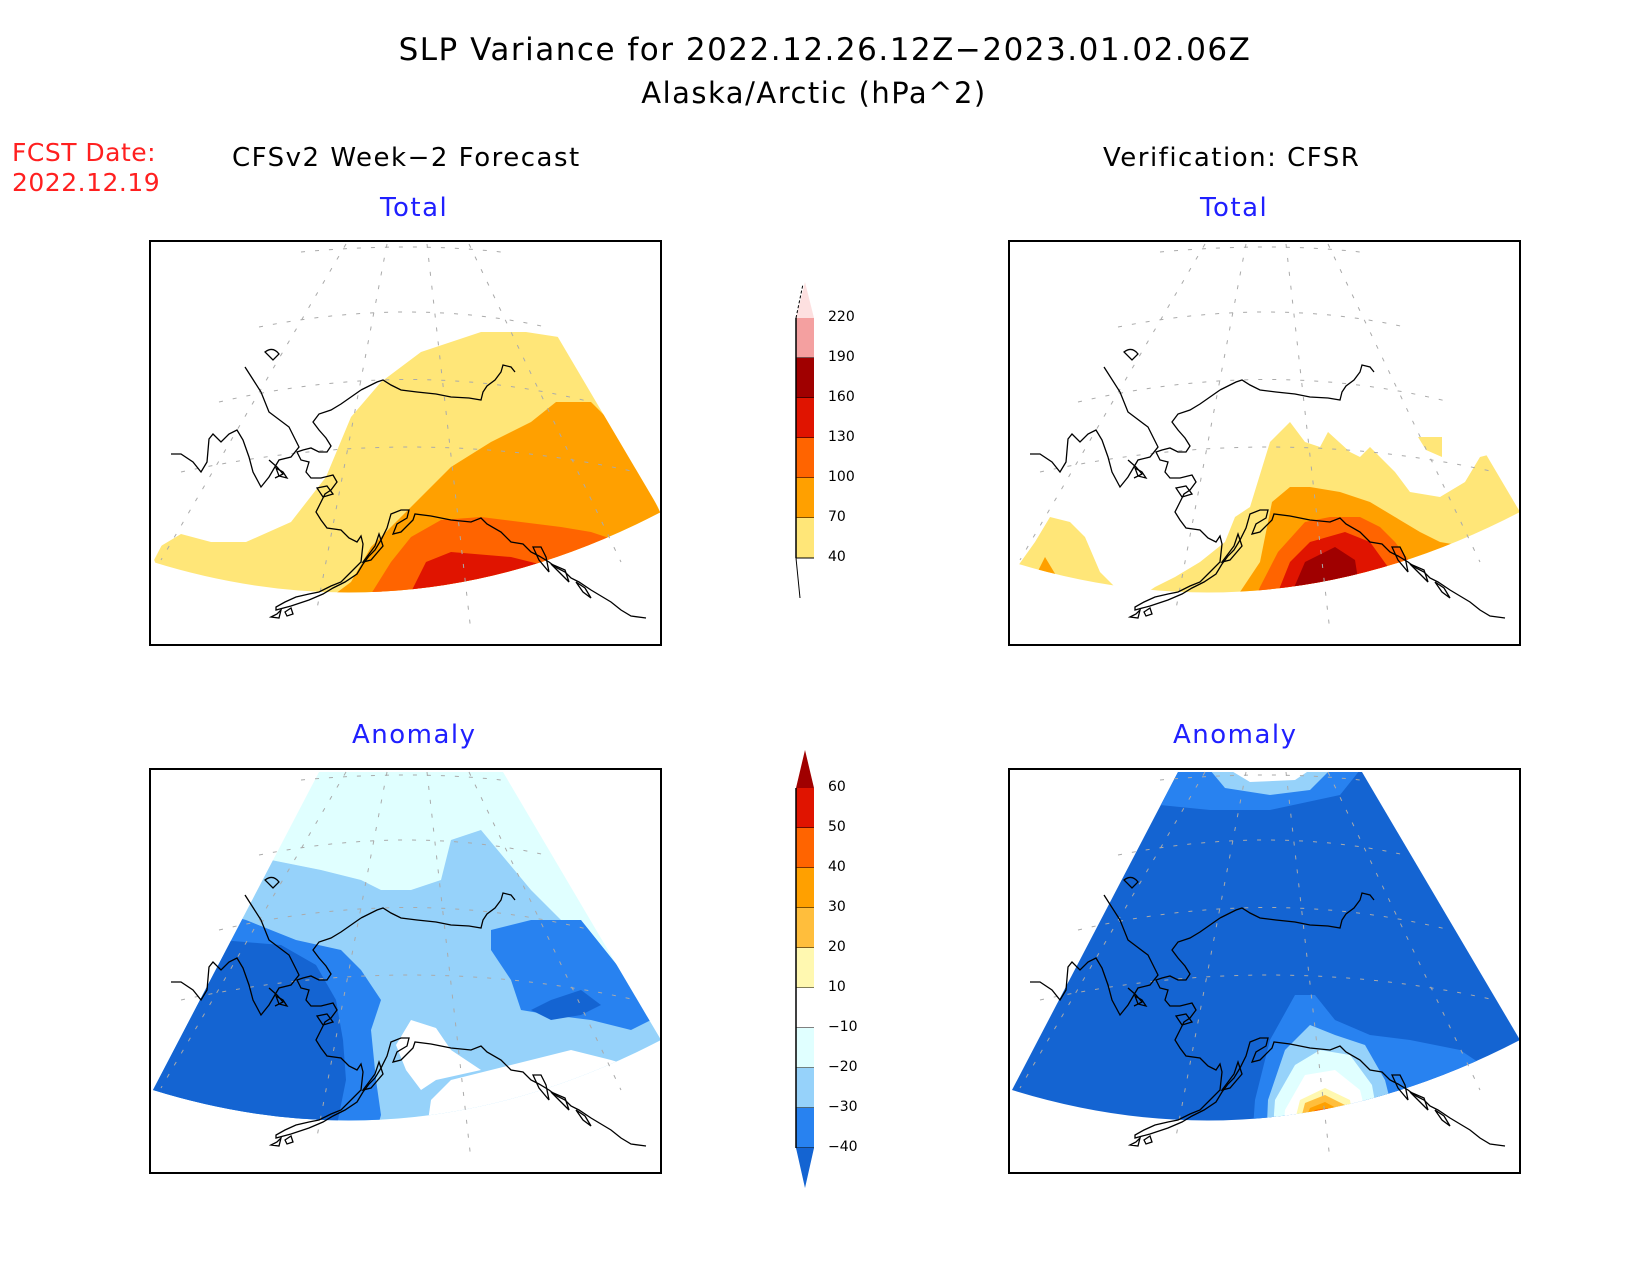  What do you see at coordinates (1490, 1118) in the screenshot?
I see `contour-40-east` at bounding box center [1490, 1118].